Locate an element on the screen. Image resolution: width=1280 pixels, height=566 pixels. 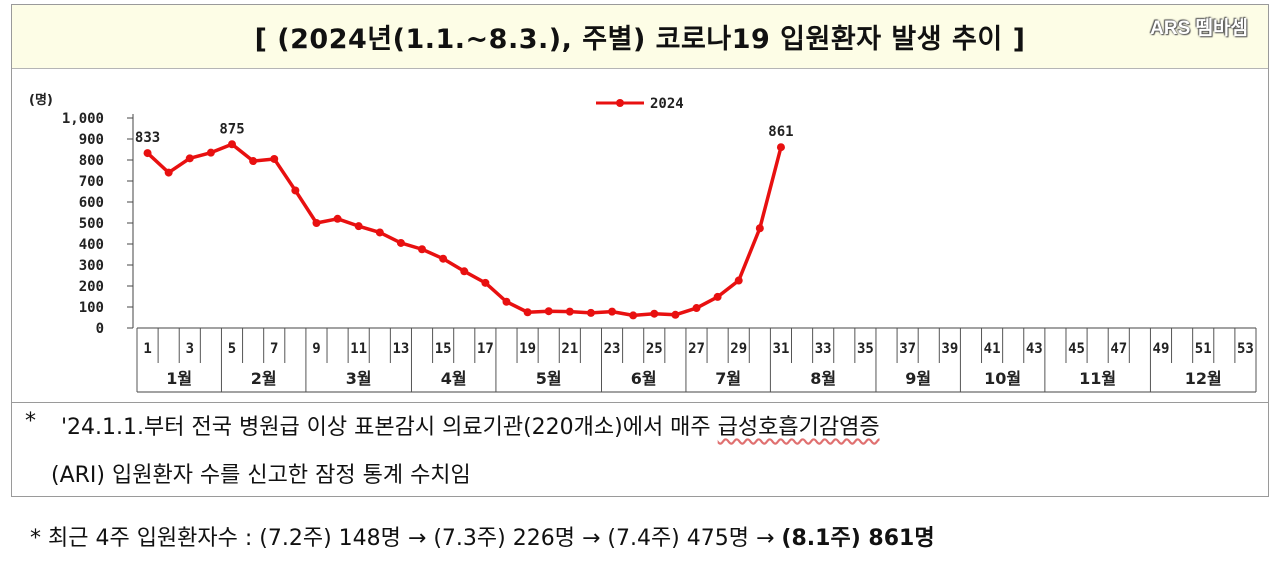
month-label: 10월 is located at coordinates (1002, 378).